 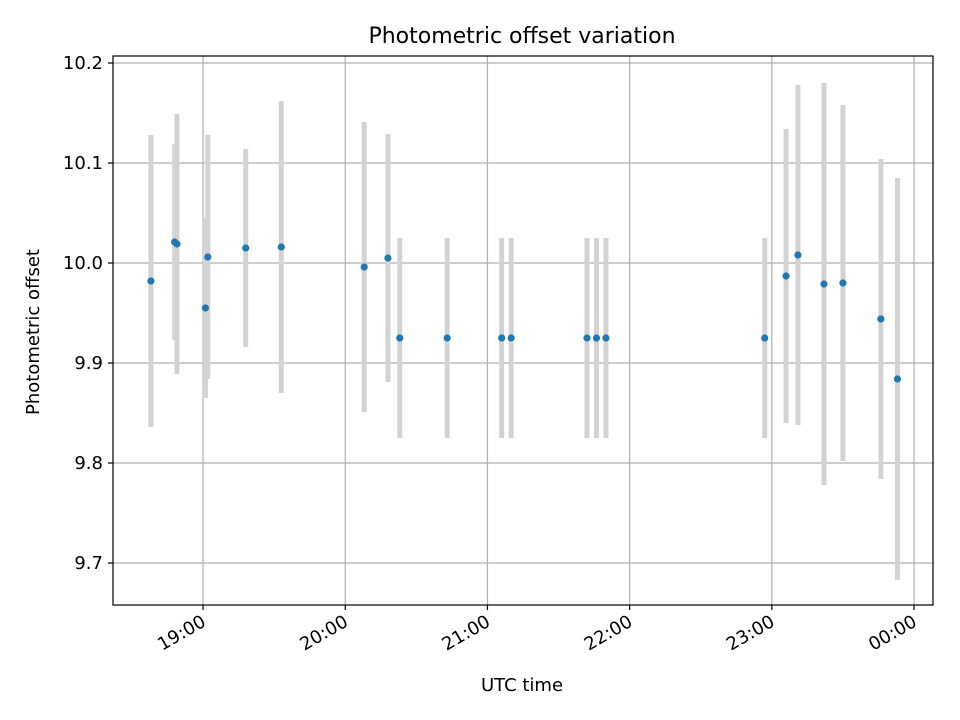 I want to click on y-tick-label: 9.7, so click(x=88, y=563).